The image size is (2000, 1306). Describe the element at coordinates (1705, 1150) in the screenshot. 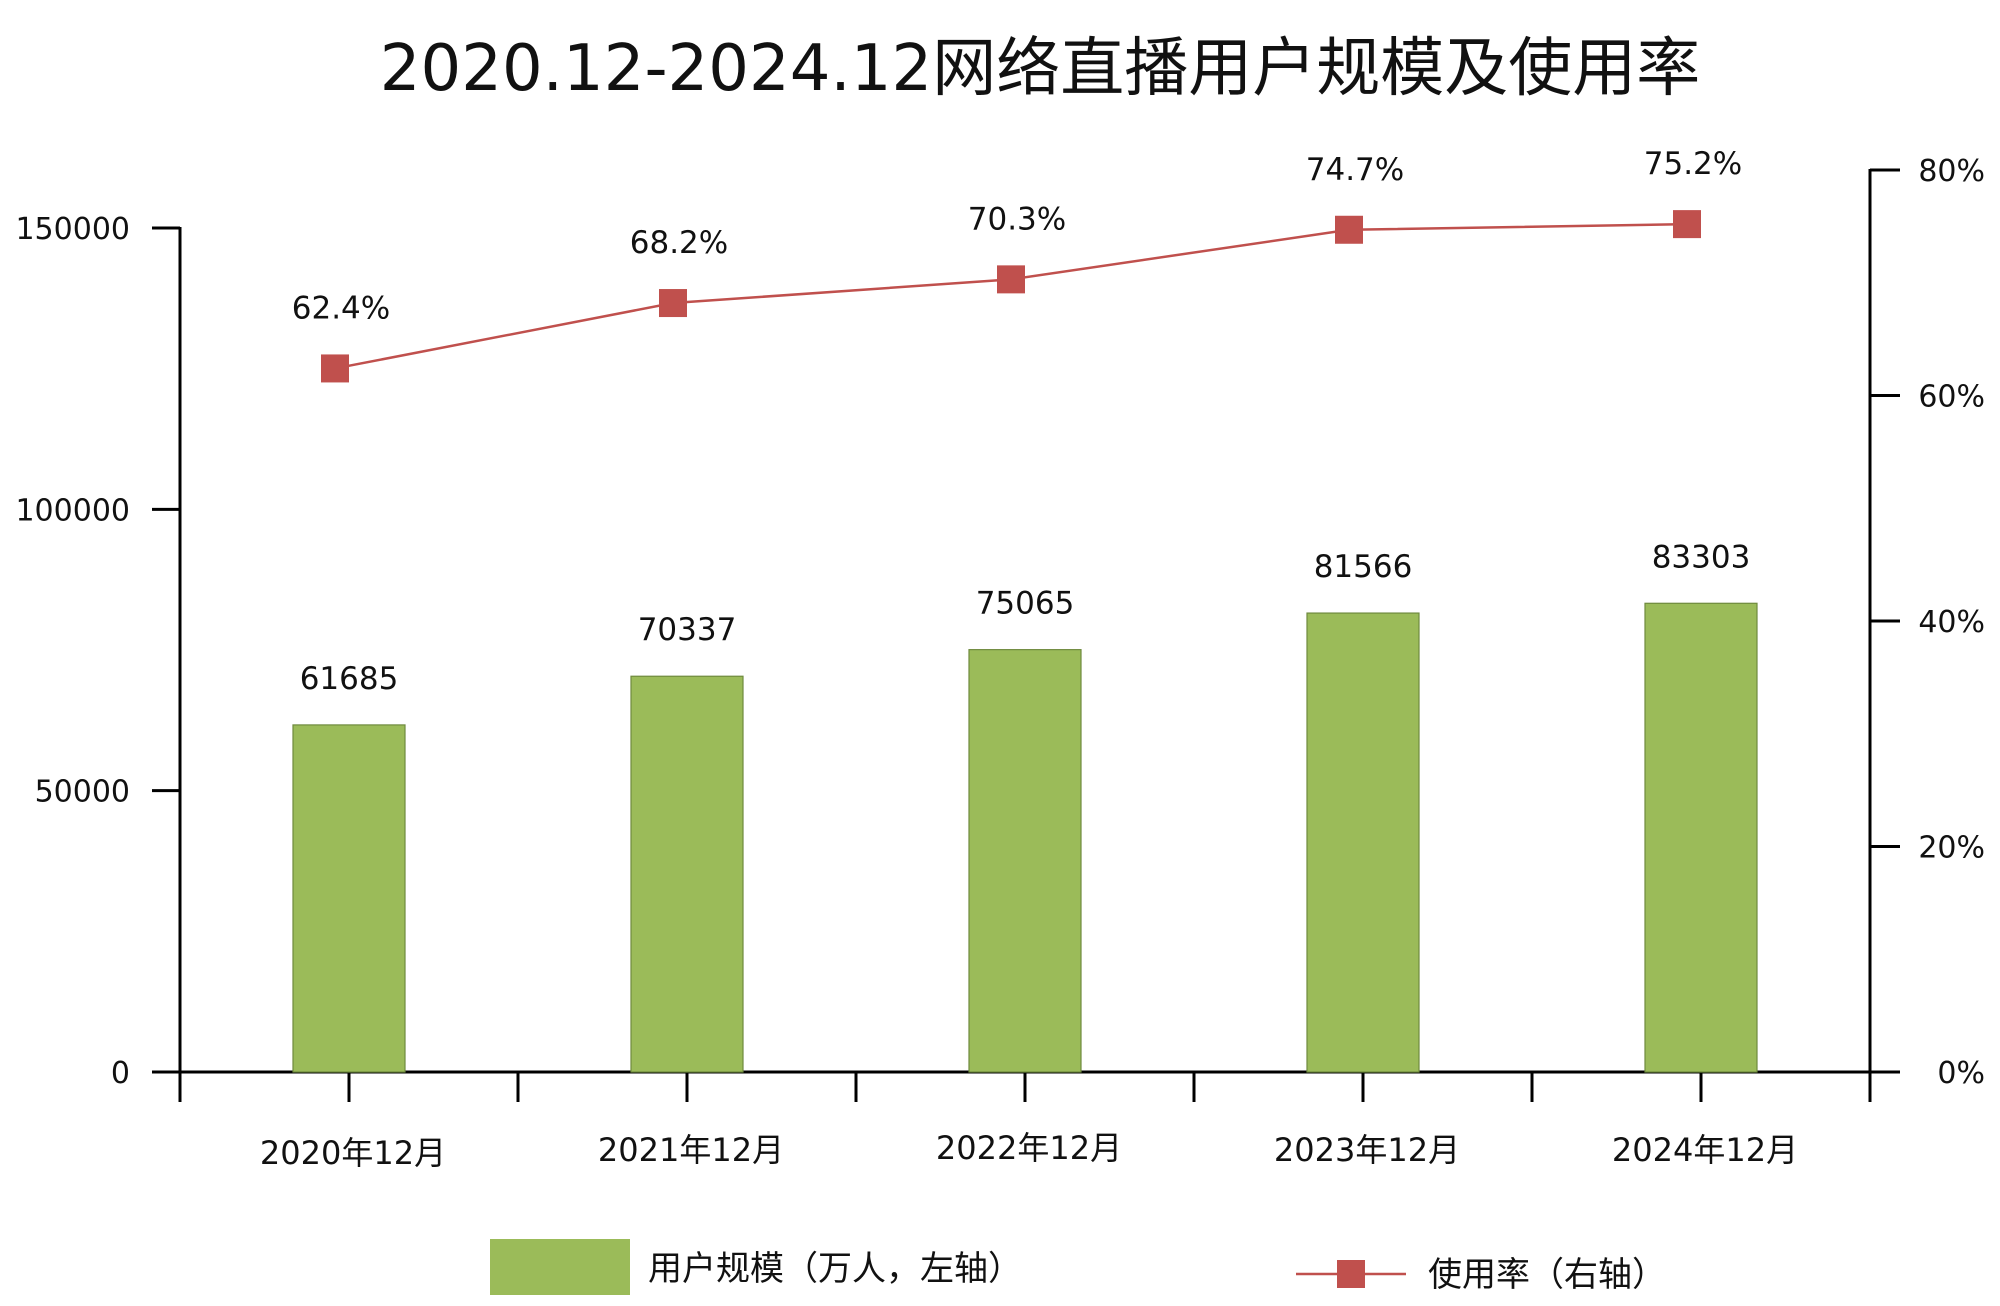

I see `x-axis-category-label: 2024年12月` at that location.